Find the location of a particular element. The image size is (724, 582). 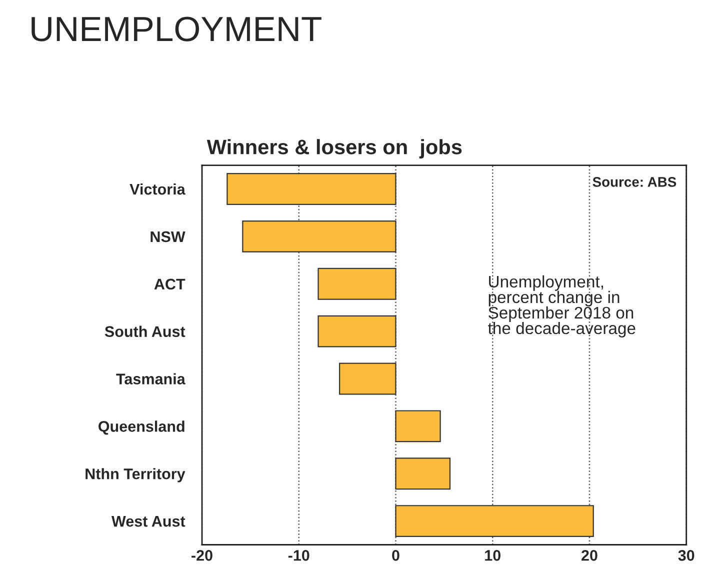

annotation: Unemployment, percent change in September 2018 on the decade-average is located at coordinates (562, 306).